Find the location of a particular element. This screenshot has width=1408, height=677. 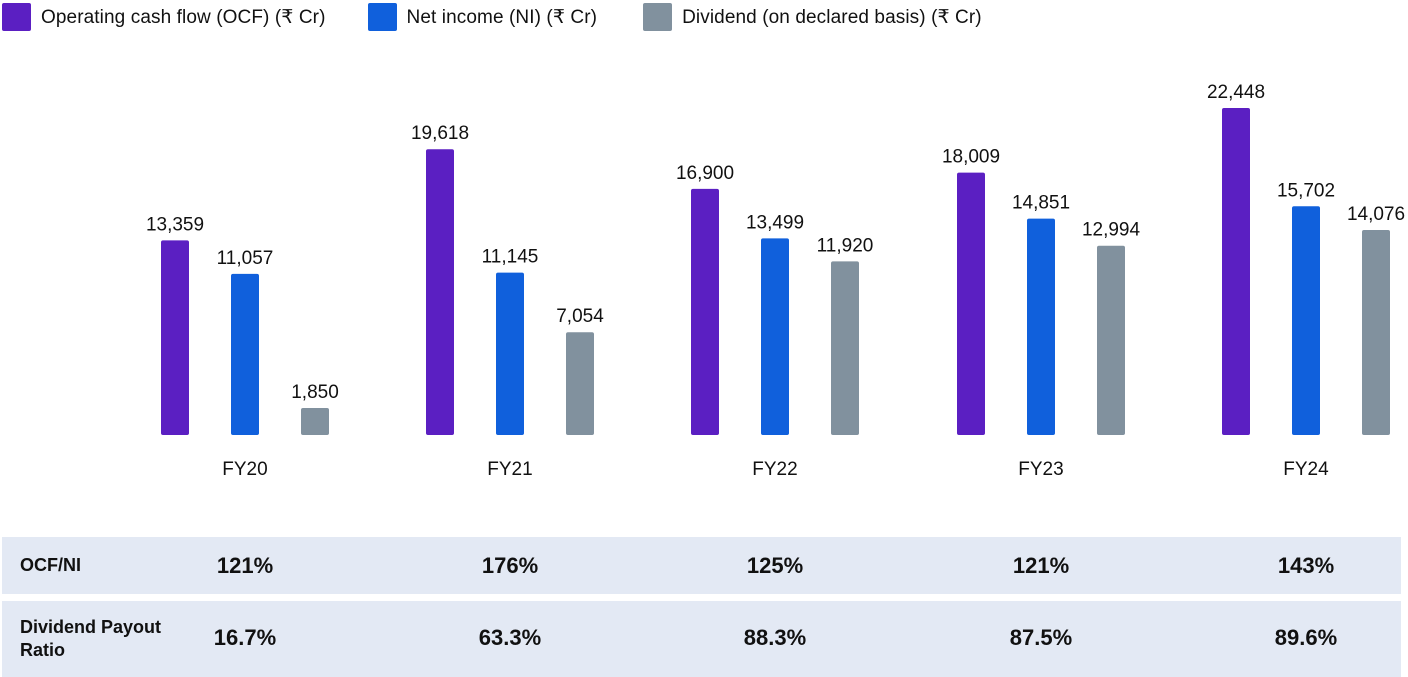

x-tick-label-fy22: FY22 is located at coordinates (774, 469).